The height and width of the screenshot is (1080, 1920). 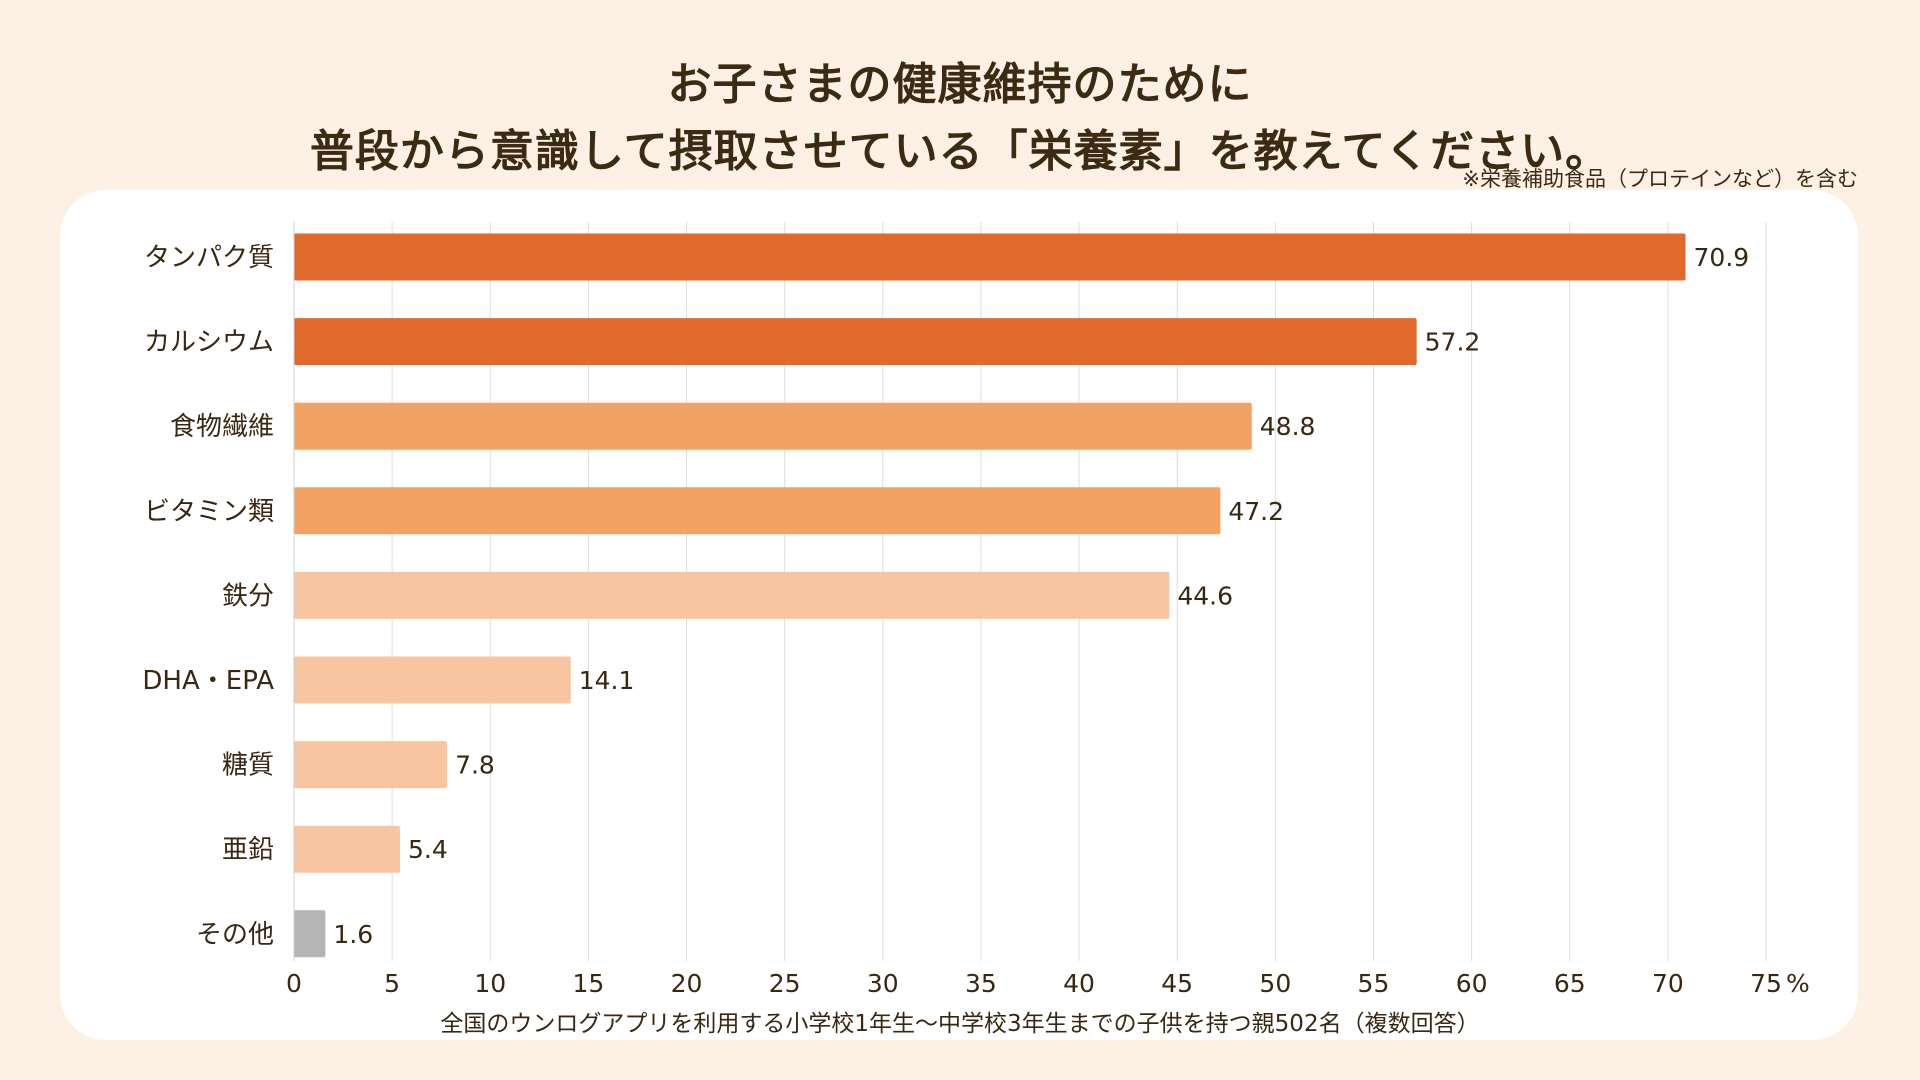 What do you see at coordinates (981, 983) in the screenshot?
I see `x-tick-label: 35` at bounding box center [981, 983].